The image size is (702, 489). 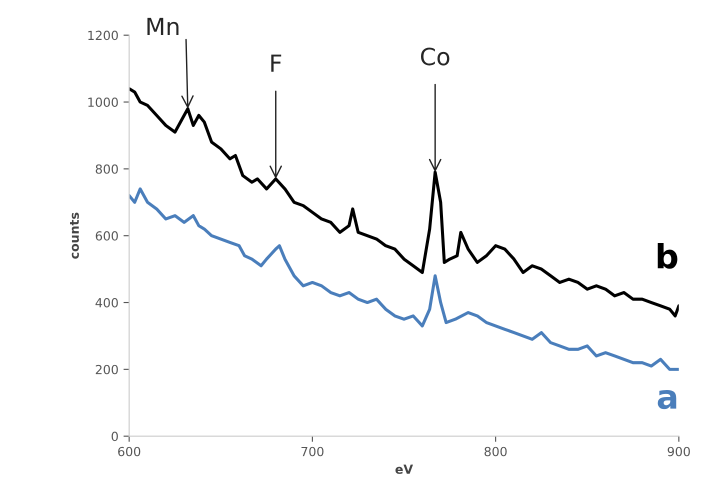 What do you see at coordinates (107, 169) in the screenshot?
I see `y-tick-label: 800` at bounding box center [107, 169].